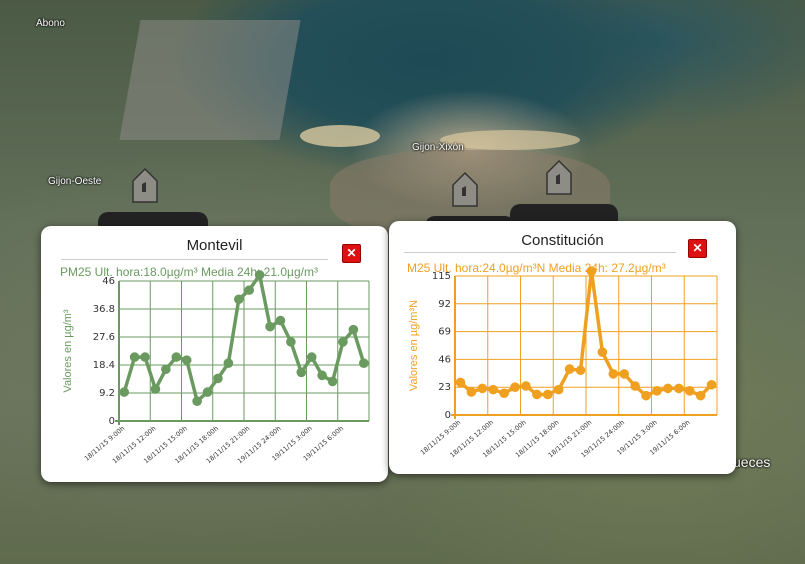  I want to click on popup-title: Montevil, so click(214, 245).